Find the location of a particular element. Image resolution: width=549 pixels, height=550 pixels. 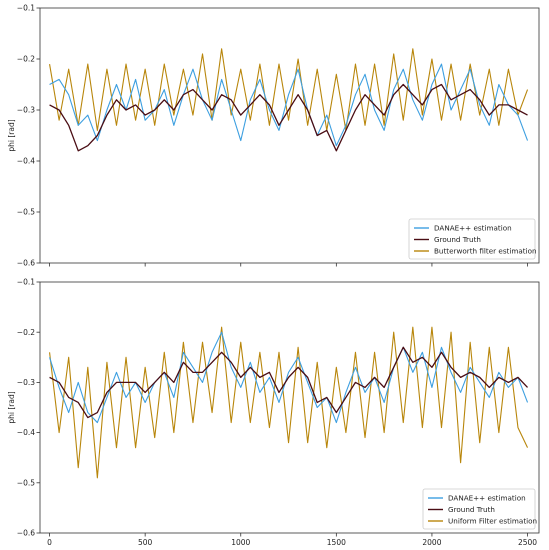

x-tick-label: 0 is located at coordinates (49, 542).